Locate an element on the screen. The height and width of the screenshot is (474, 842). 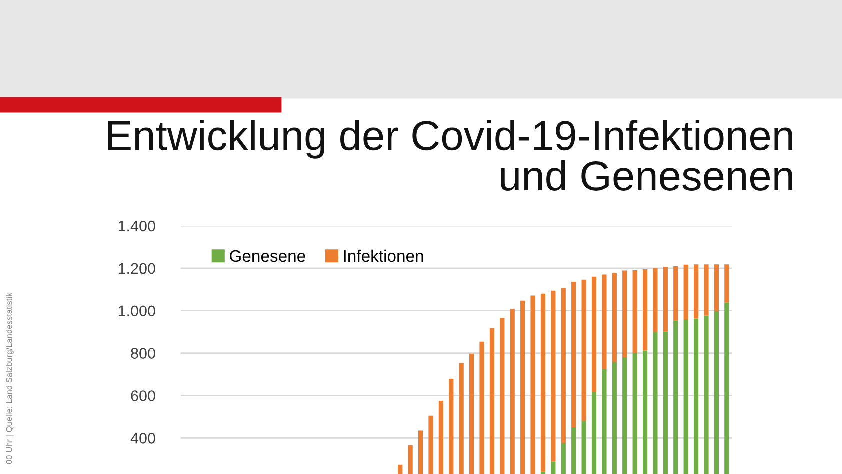
legend-label: Genesene is located at coordinates (268, 256).